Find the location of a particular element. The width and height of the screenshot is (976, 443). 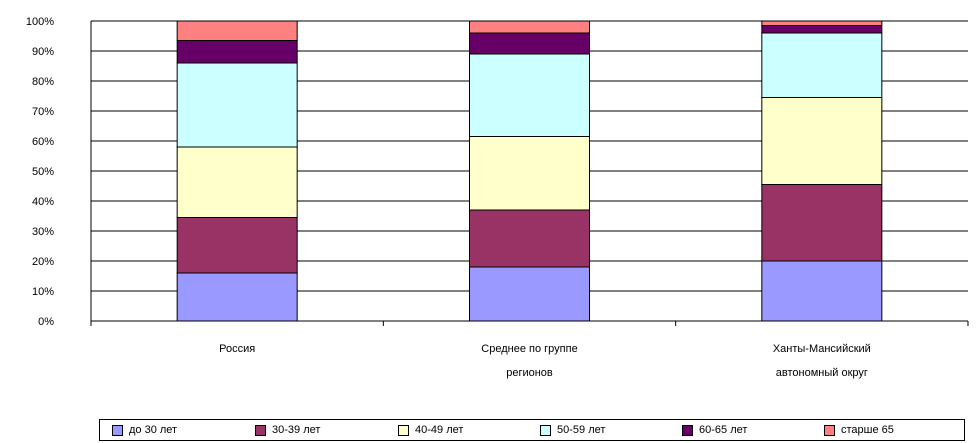

legend-item: до 30 лет is located at coordinates (144, 430).